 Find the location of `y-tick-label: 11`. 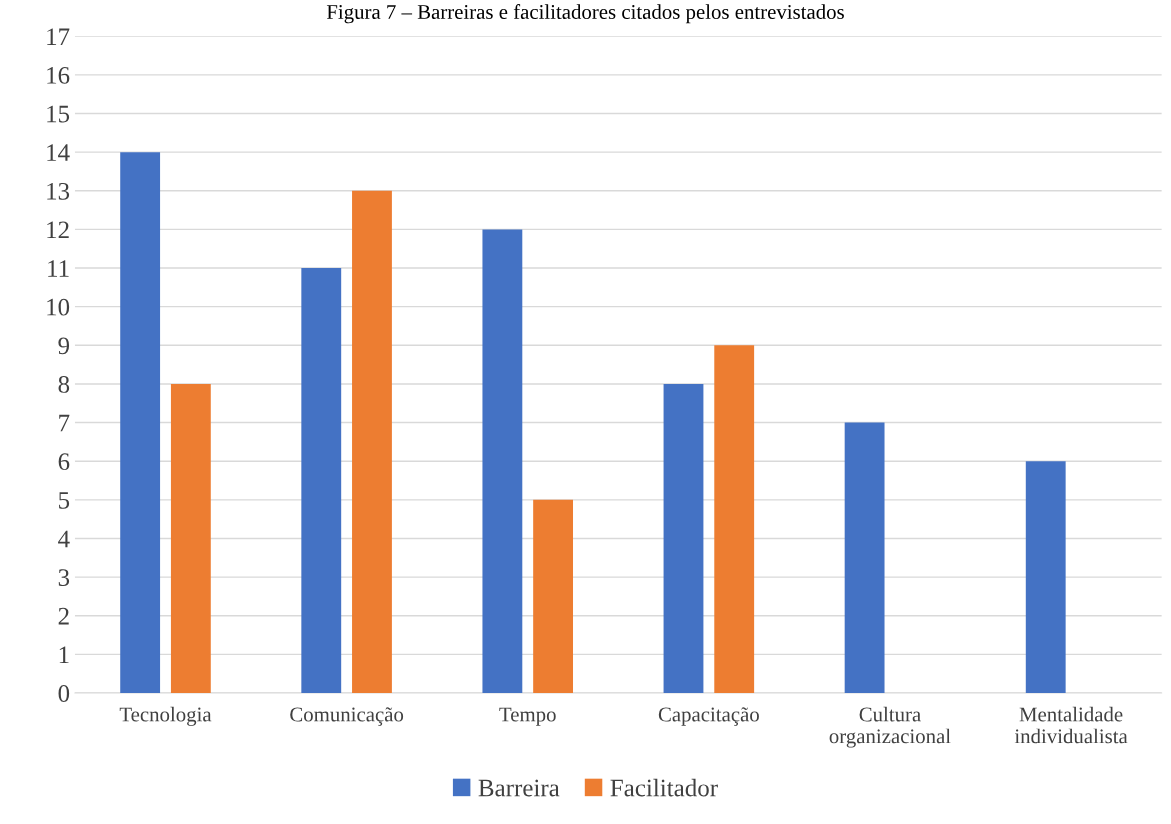

y-tick-label: 11 is located at coordinates (58, 268).